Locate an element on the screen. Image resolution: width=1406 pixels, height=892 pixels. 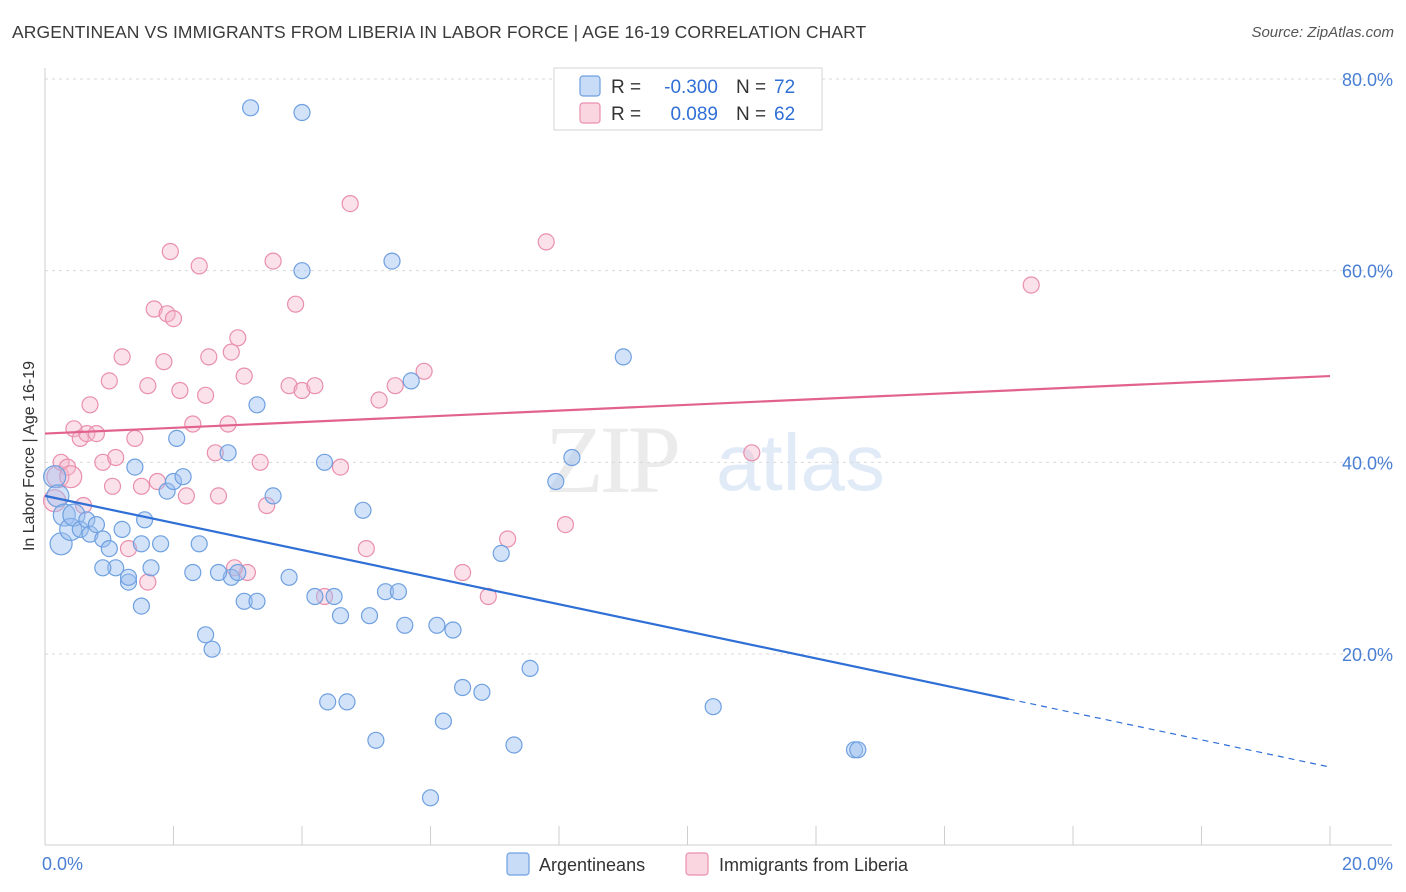
trend-line-argentineans-extension is located at coordinates (1169, 733).